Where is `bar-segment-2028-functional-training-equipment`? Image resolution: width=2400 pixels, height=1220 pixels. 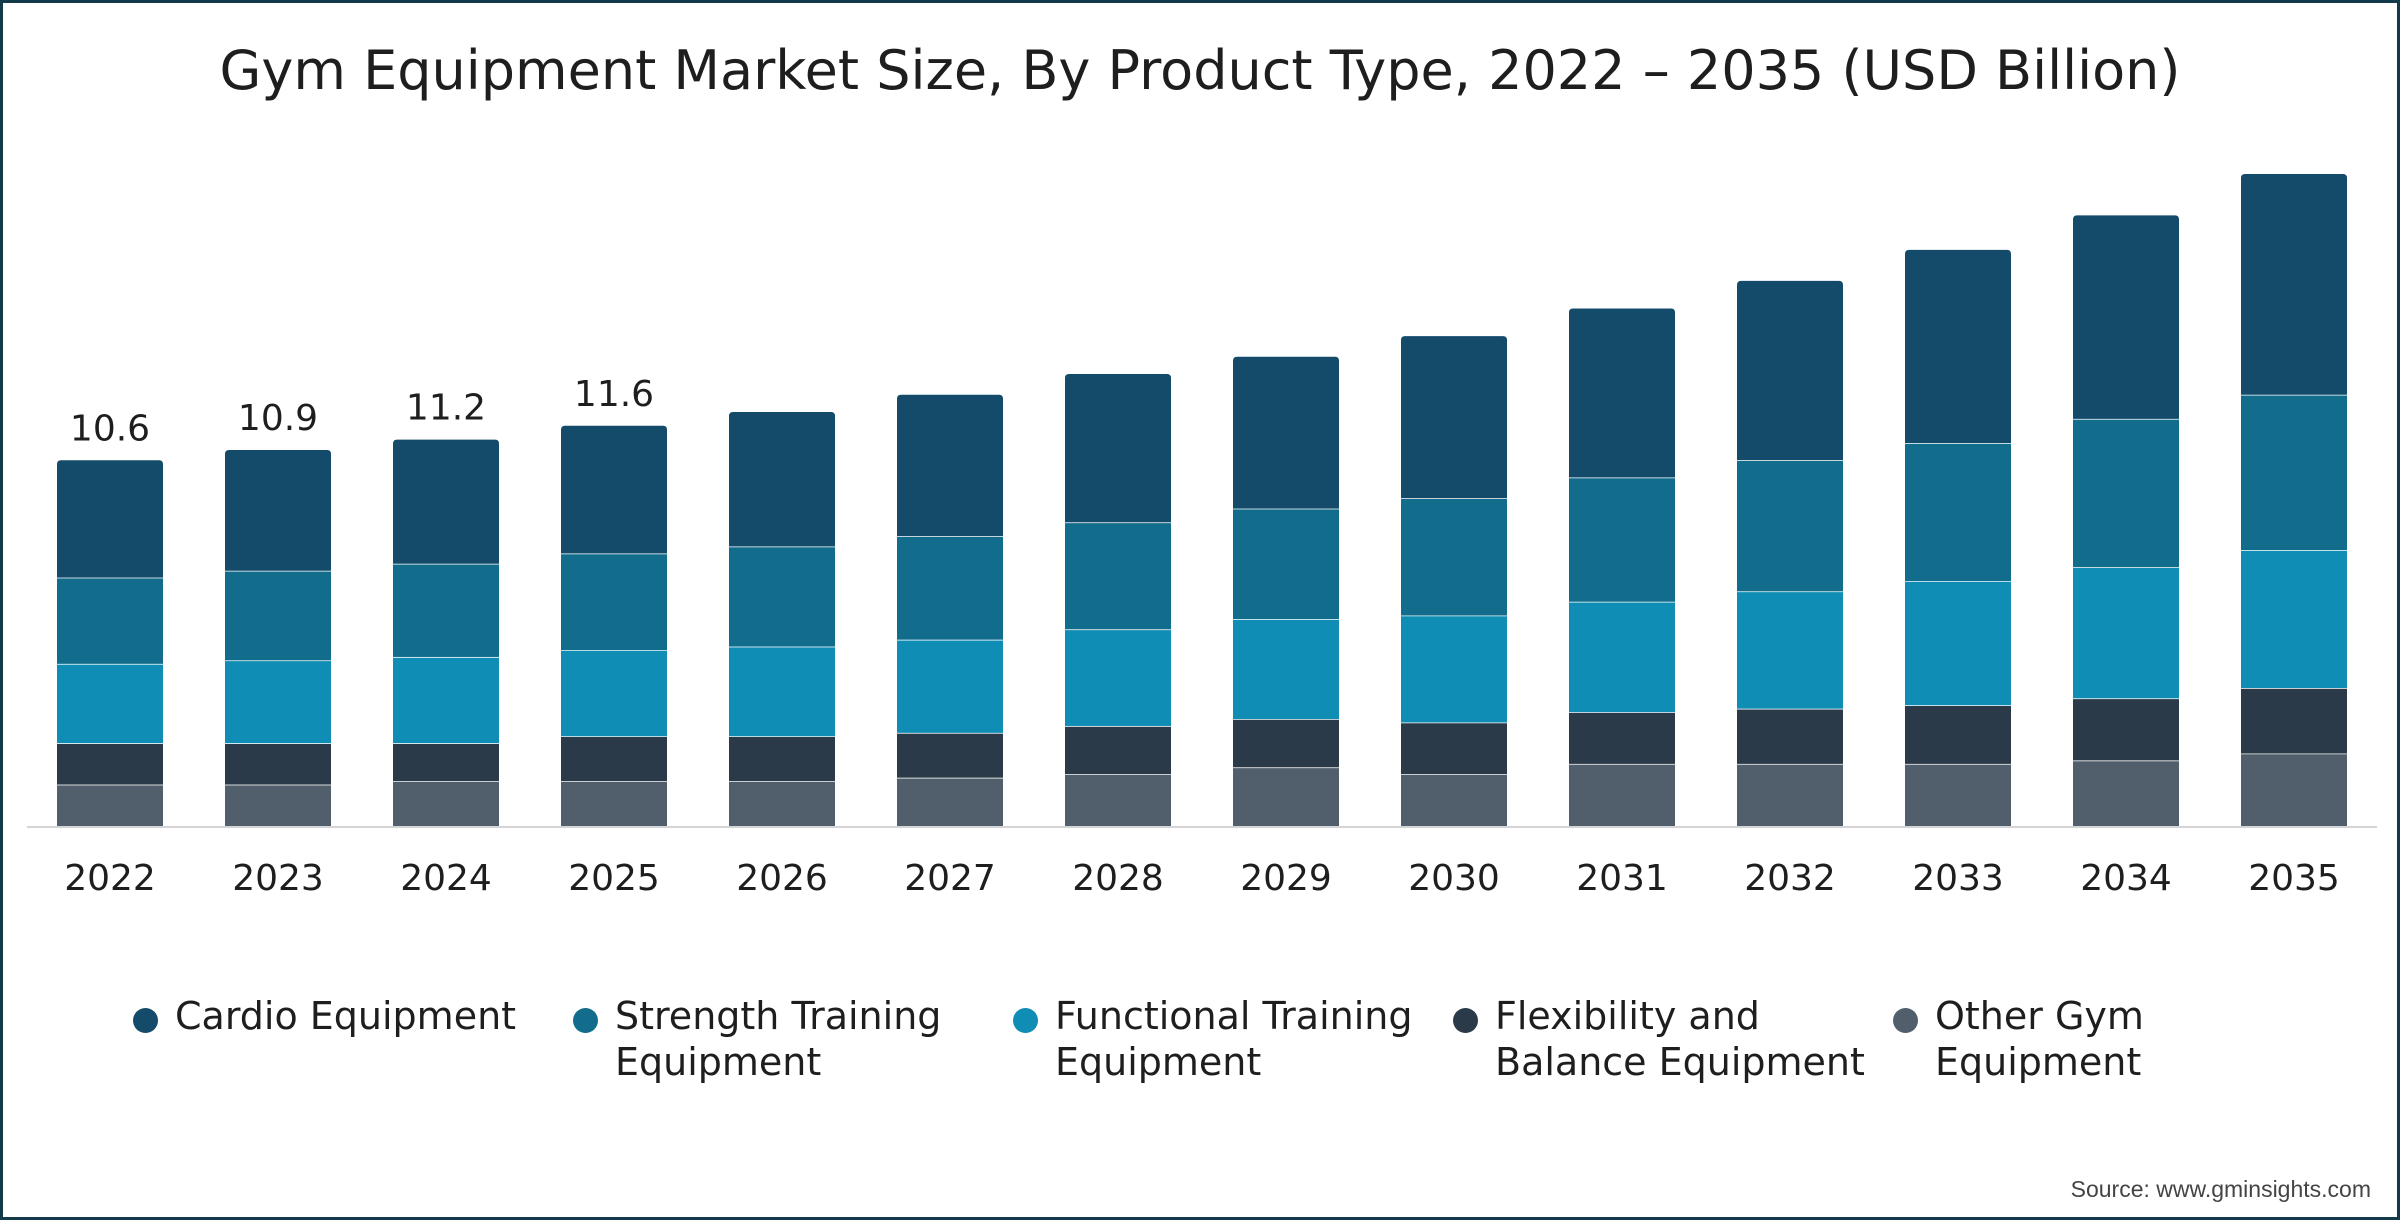 bar-segment-2028-functional-training-equipment is located at coordinates (1118, 677).